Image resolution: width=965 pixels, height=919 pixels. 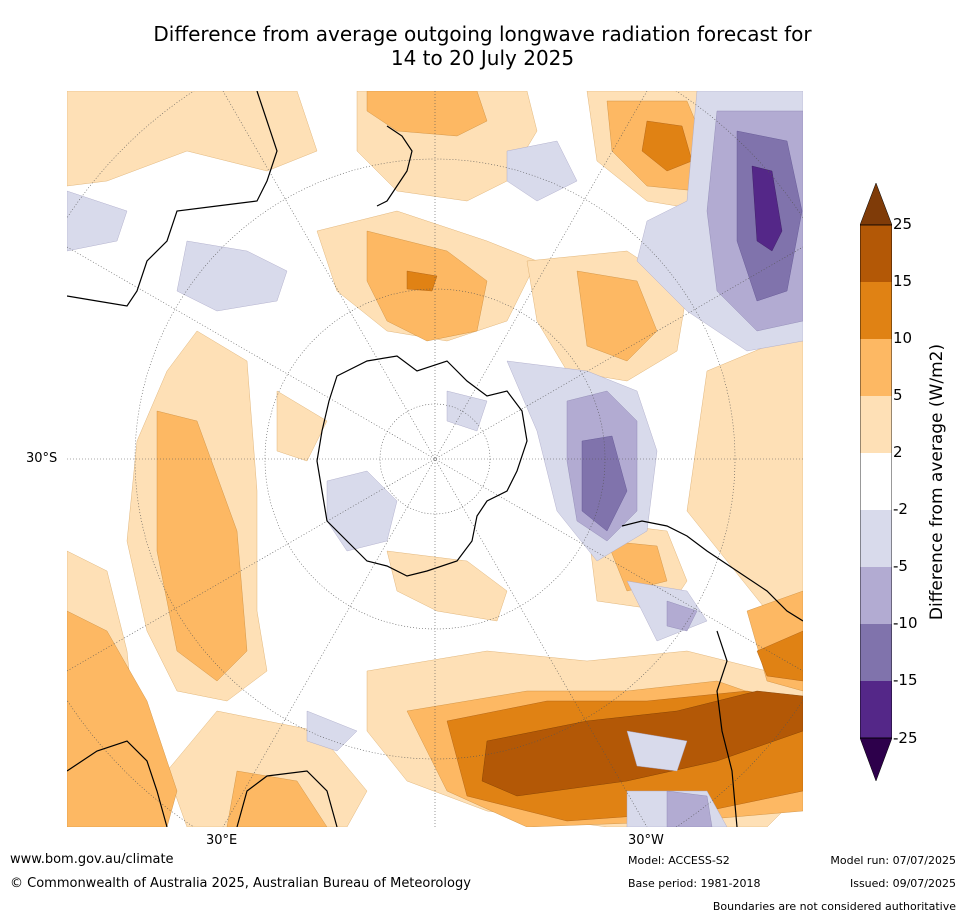 I want to click on colorbar, so click(x=876, y=482).